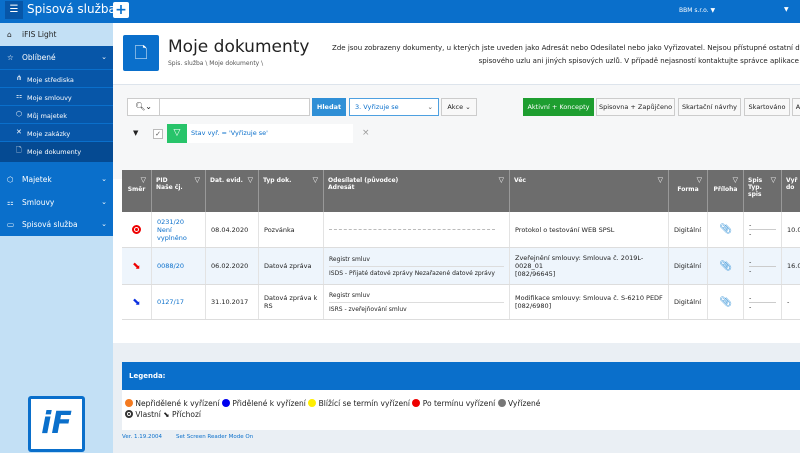 The width and height of the screenshot is (800, 453). What do you see at coordinates (366, 133) in the screenshot?
I see `remove-filter-icon: ×` at bounding box center [366, 133].